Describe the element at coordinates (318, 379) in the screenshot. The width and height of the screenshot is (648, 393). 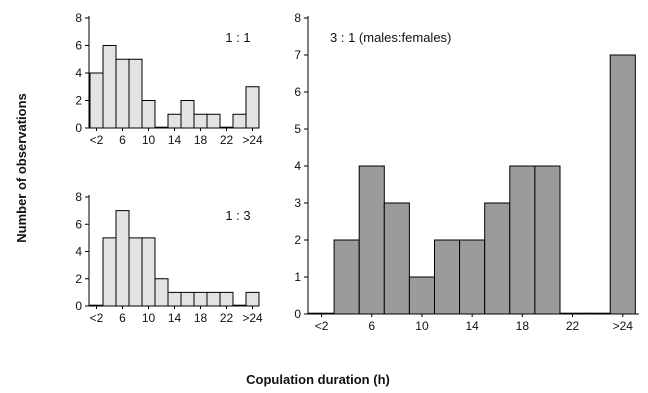
I see `x-axis-label: Copulation duration (h)` at that location.